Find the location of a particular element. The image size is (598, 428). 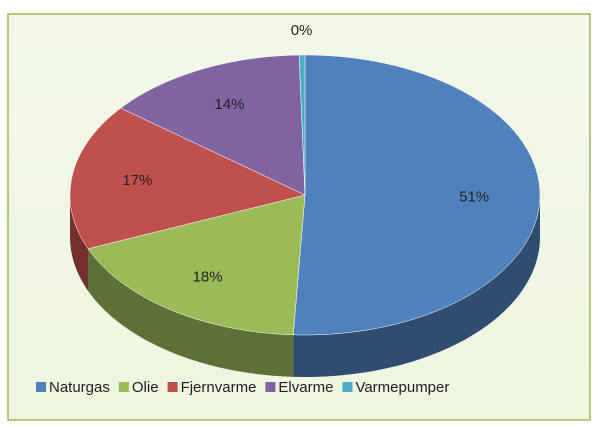

legend-label: Varmepumper is located at coordinates (402, 387).